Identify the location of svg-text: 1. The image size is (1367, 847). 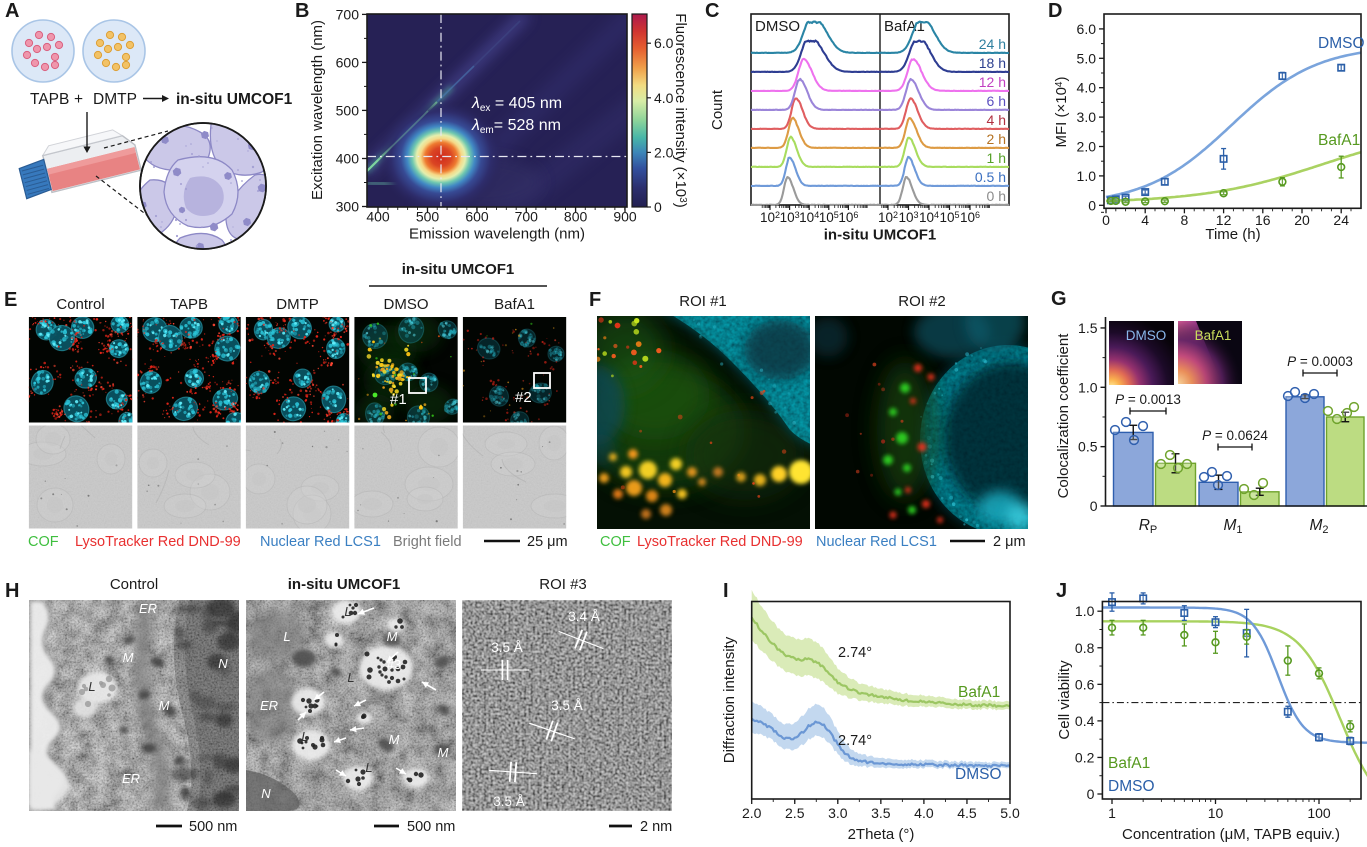
(1112, 813).